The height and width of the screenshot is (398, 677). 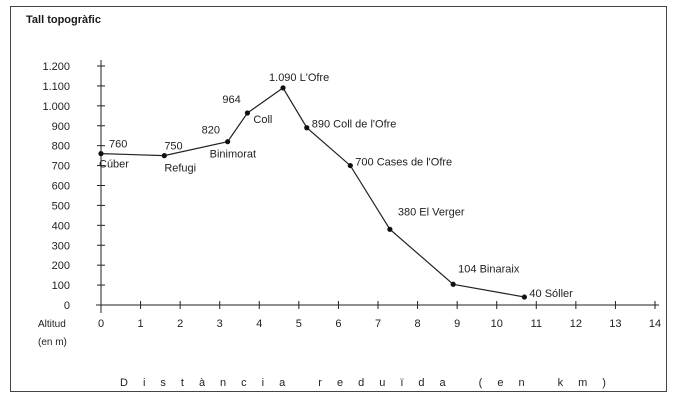 What do you see at coordinates (52, 324) in the screenshot?
I see `y-axis-label-line1: Altitud` at bounding box center [52, 324].